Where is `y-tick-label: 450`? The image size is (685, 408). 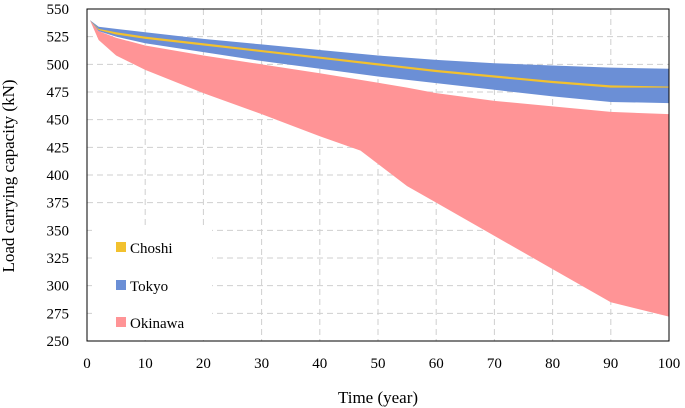 y-tick-label: 450 is located at coordinates (58, 121).